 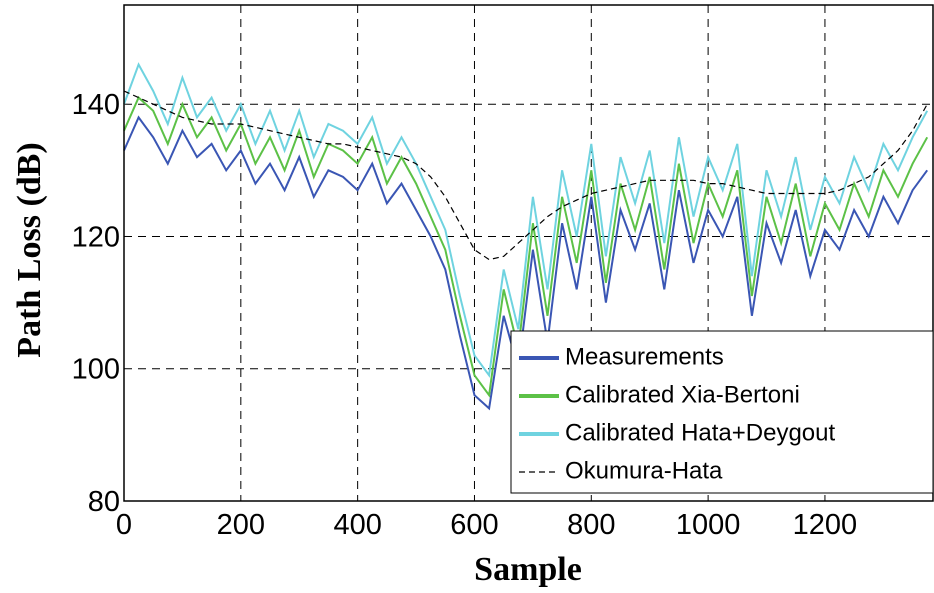 I want to click on legend-label: Calibrated Hata+Deygout, so click(x=700, y=432).